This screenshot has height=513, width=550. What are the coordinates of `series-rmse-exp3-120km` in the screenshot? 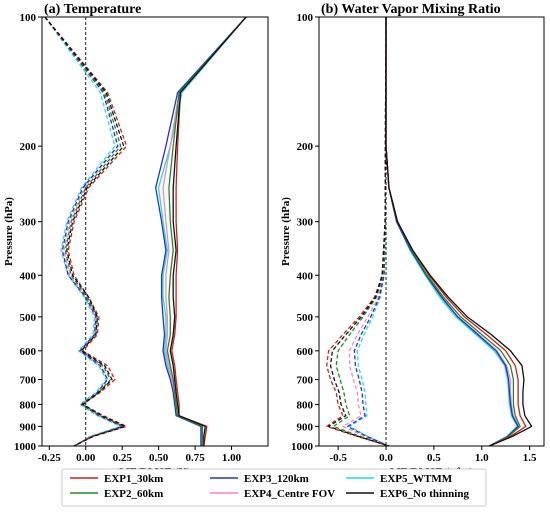 It's located at (201, 231).